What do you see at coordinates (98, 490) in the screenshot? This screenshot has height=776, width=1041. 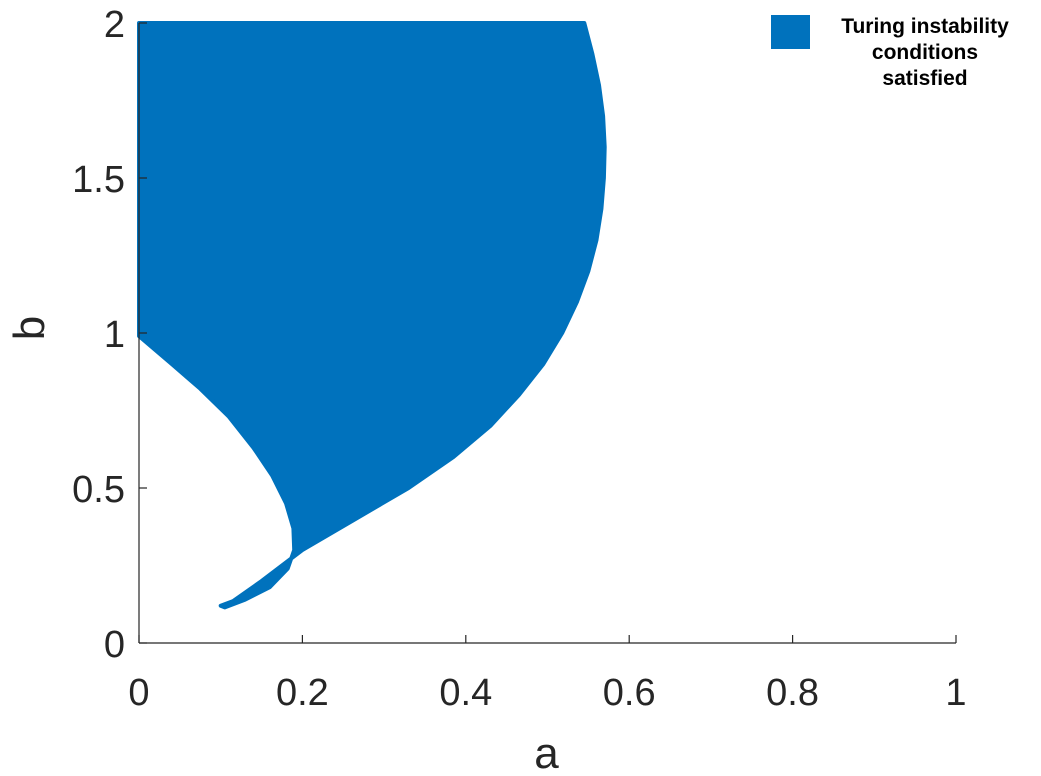 I see `y-tick-label: 0.5` at bounding box center [98, 490].